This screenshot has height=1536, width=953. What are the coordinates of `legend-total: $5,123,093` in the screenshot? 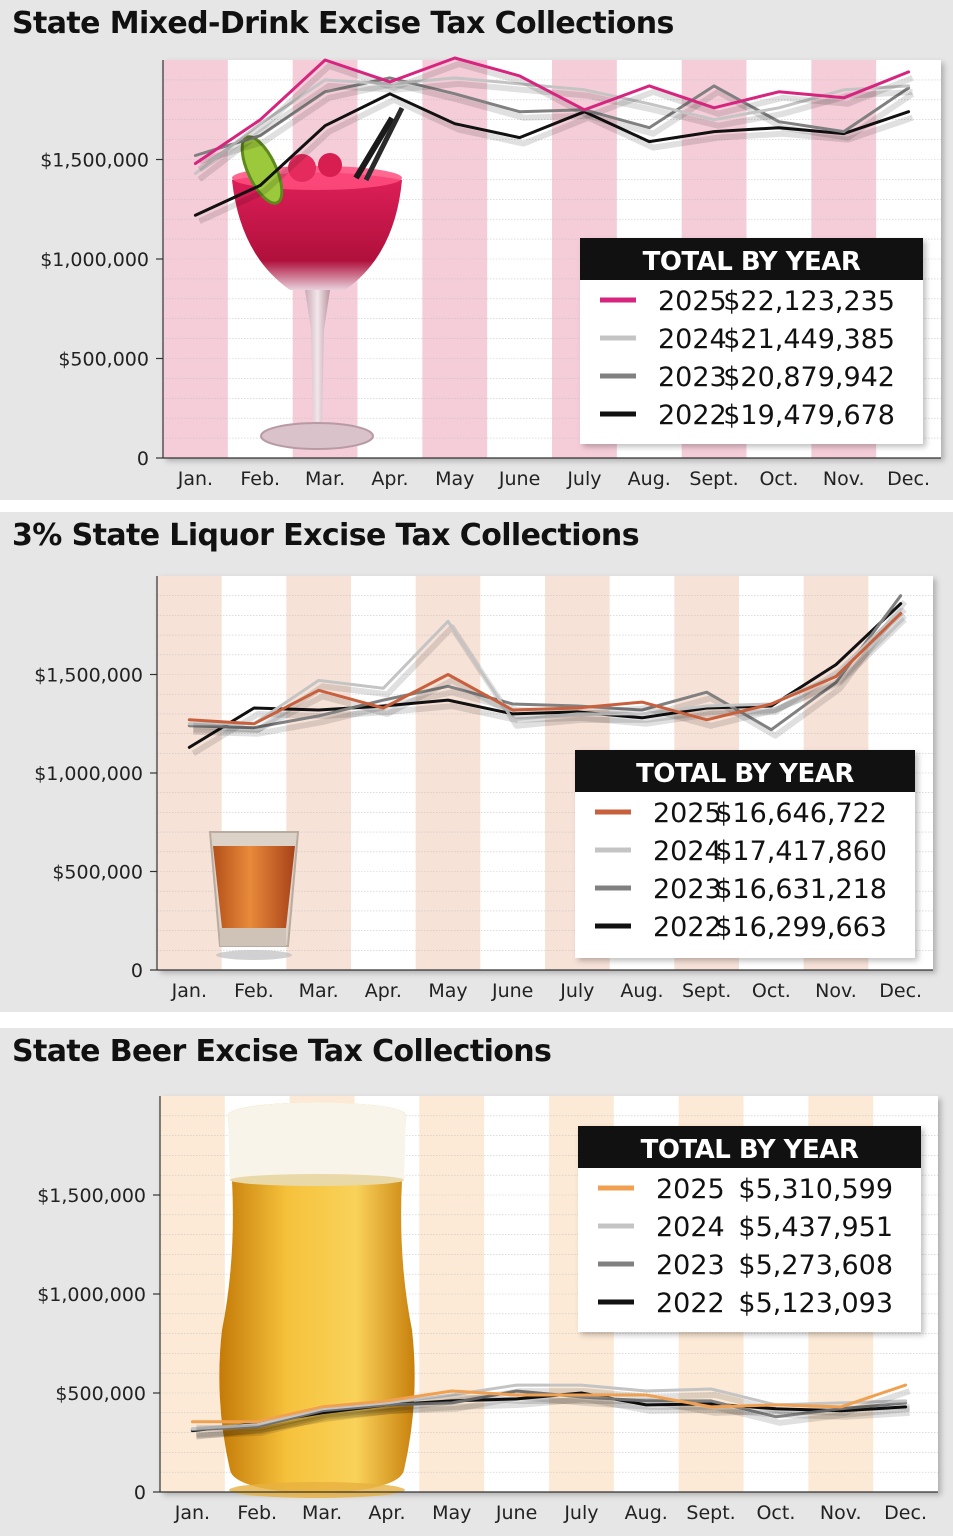 It's located at (815, 1303).